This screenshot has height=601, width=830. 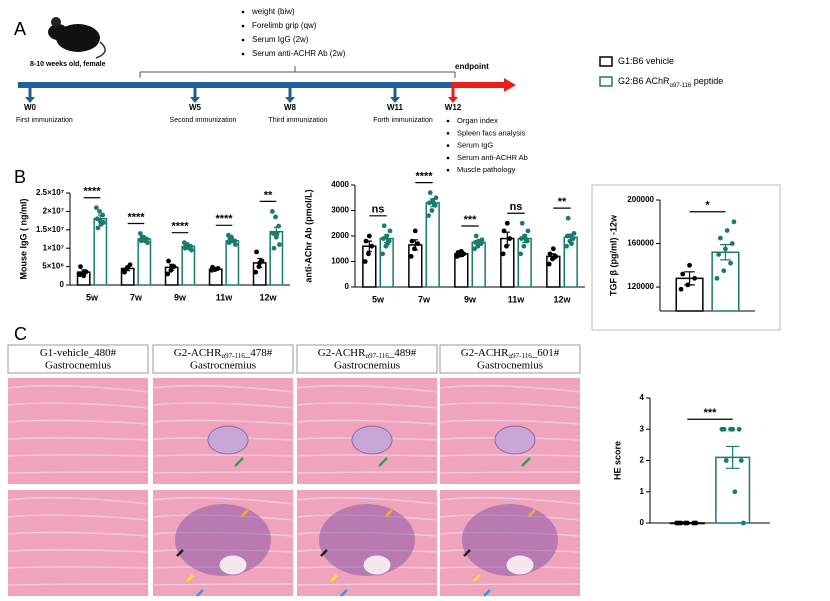 I want to click on infiltrate, so click(x=510, y=540).